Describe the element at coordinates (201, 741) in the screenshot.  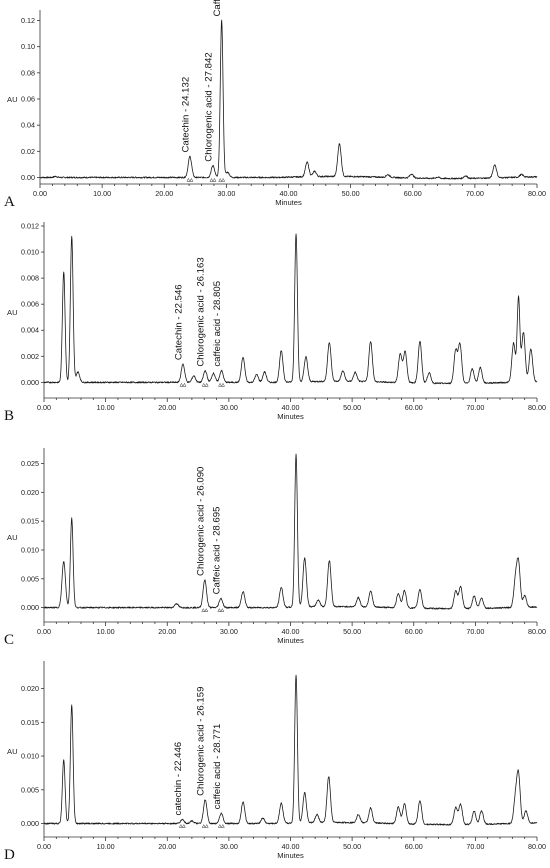
I see `peak-annotation: Chlorogenic acid - 26.159` at that location.